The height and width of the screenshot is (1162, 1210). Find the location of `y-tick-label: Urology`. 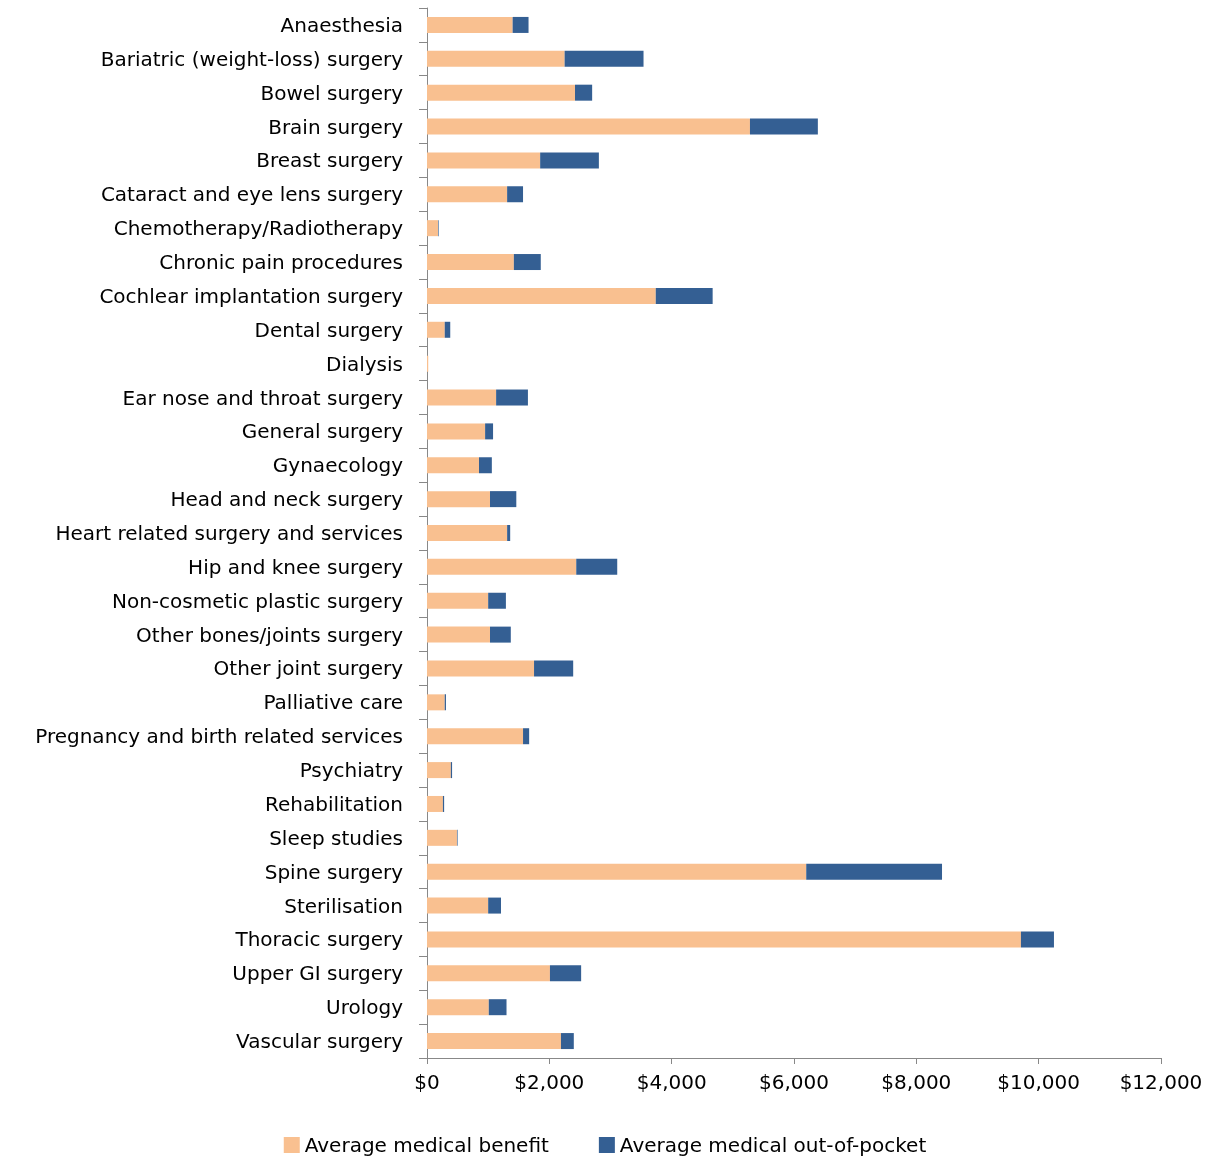

y-tick-label: Urology is located at coordinates (365, 1007).